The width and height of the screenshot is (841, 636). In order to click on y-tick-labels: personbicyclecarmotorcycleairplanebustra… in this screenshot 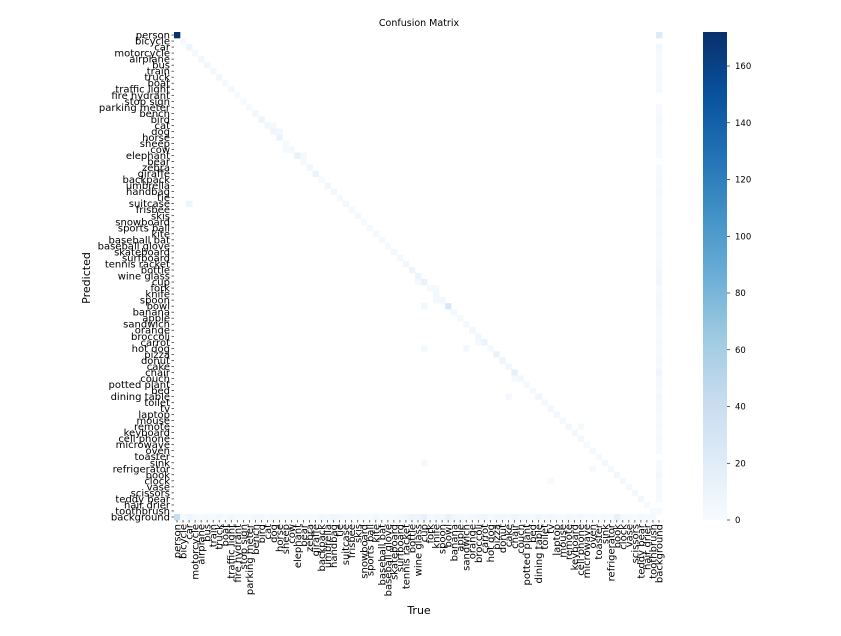, I will do `click(136, 277)`.